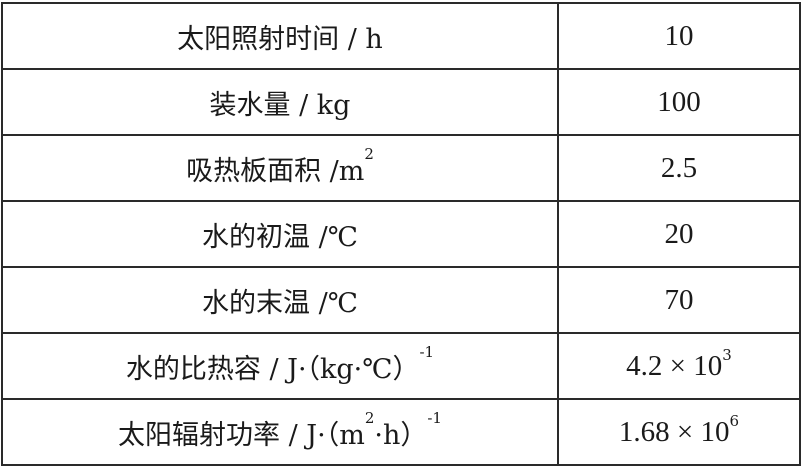  I want to click on table-row: 吸热板面积 /m2 2.5, so click(401, 168).